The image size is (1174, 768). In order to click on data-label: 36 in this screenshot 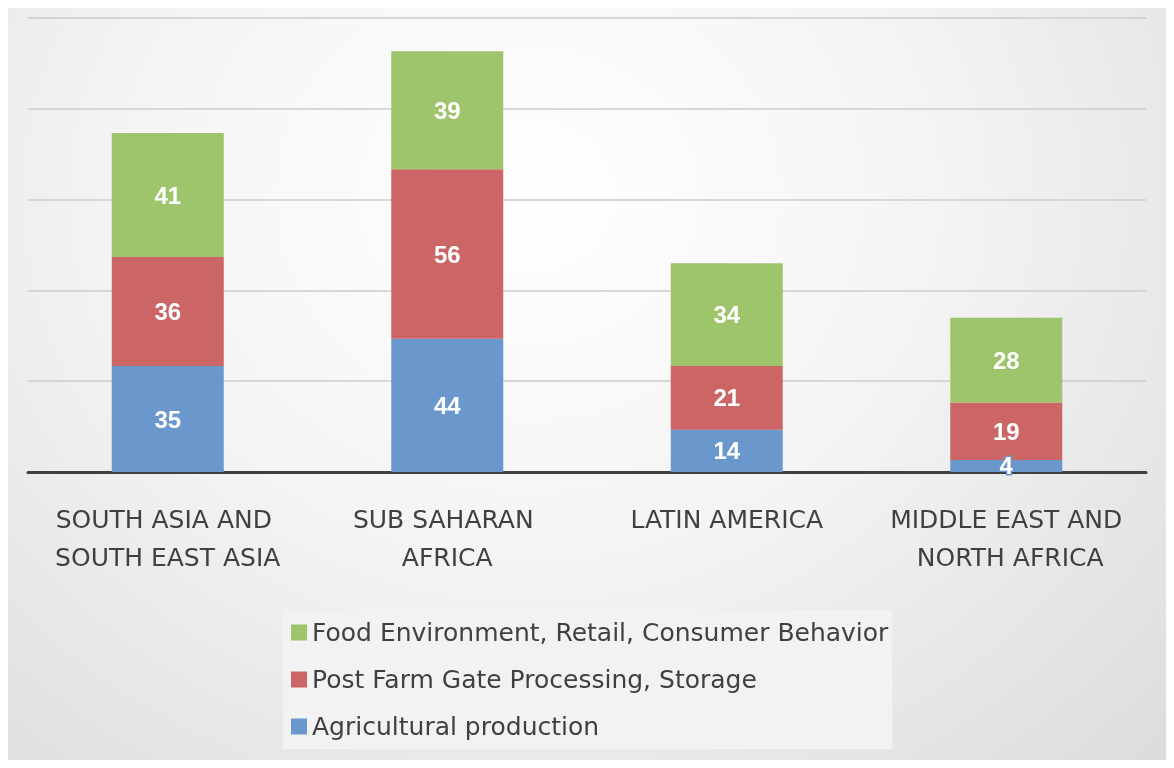, I will do `click(168, 312)`.